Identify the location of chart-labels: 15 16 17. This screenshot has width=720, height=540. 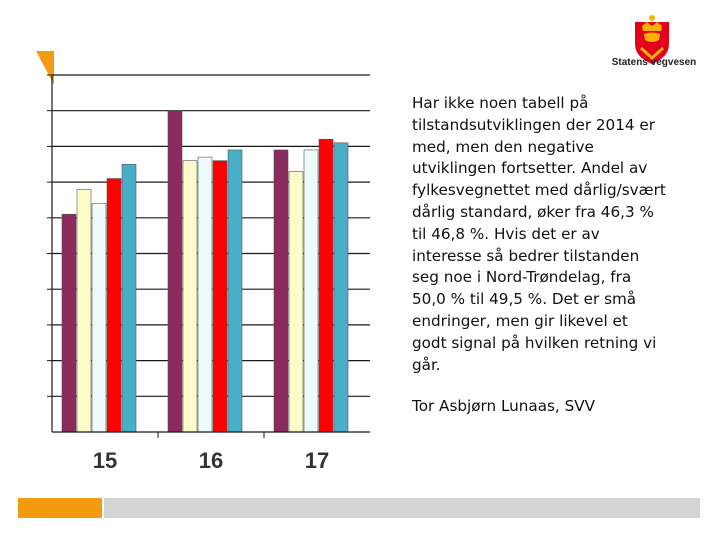
(211, 460).